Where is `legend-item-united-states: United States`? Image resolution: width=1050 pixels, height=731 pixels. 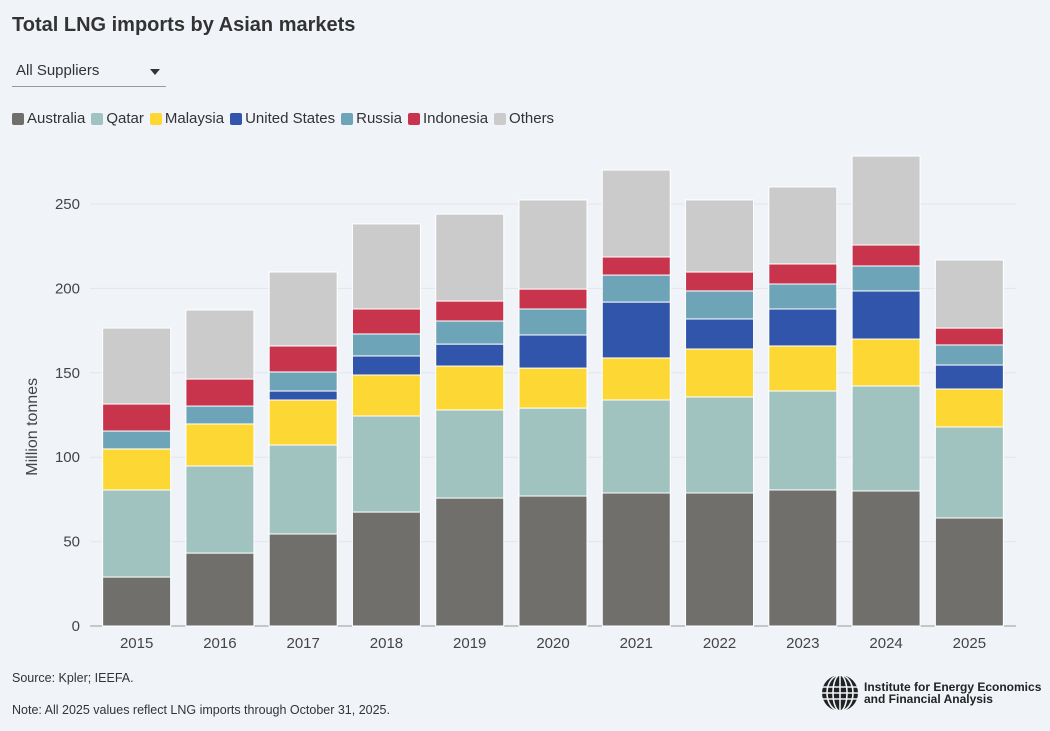 legend-item-united-states: United States is located at coordinates (282, 118).